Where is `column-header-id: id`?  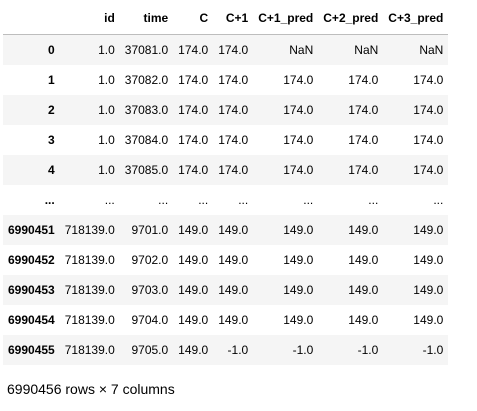 column-header-id: id is located at coordinates (89, 18).